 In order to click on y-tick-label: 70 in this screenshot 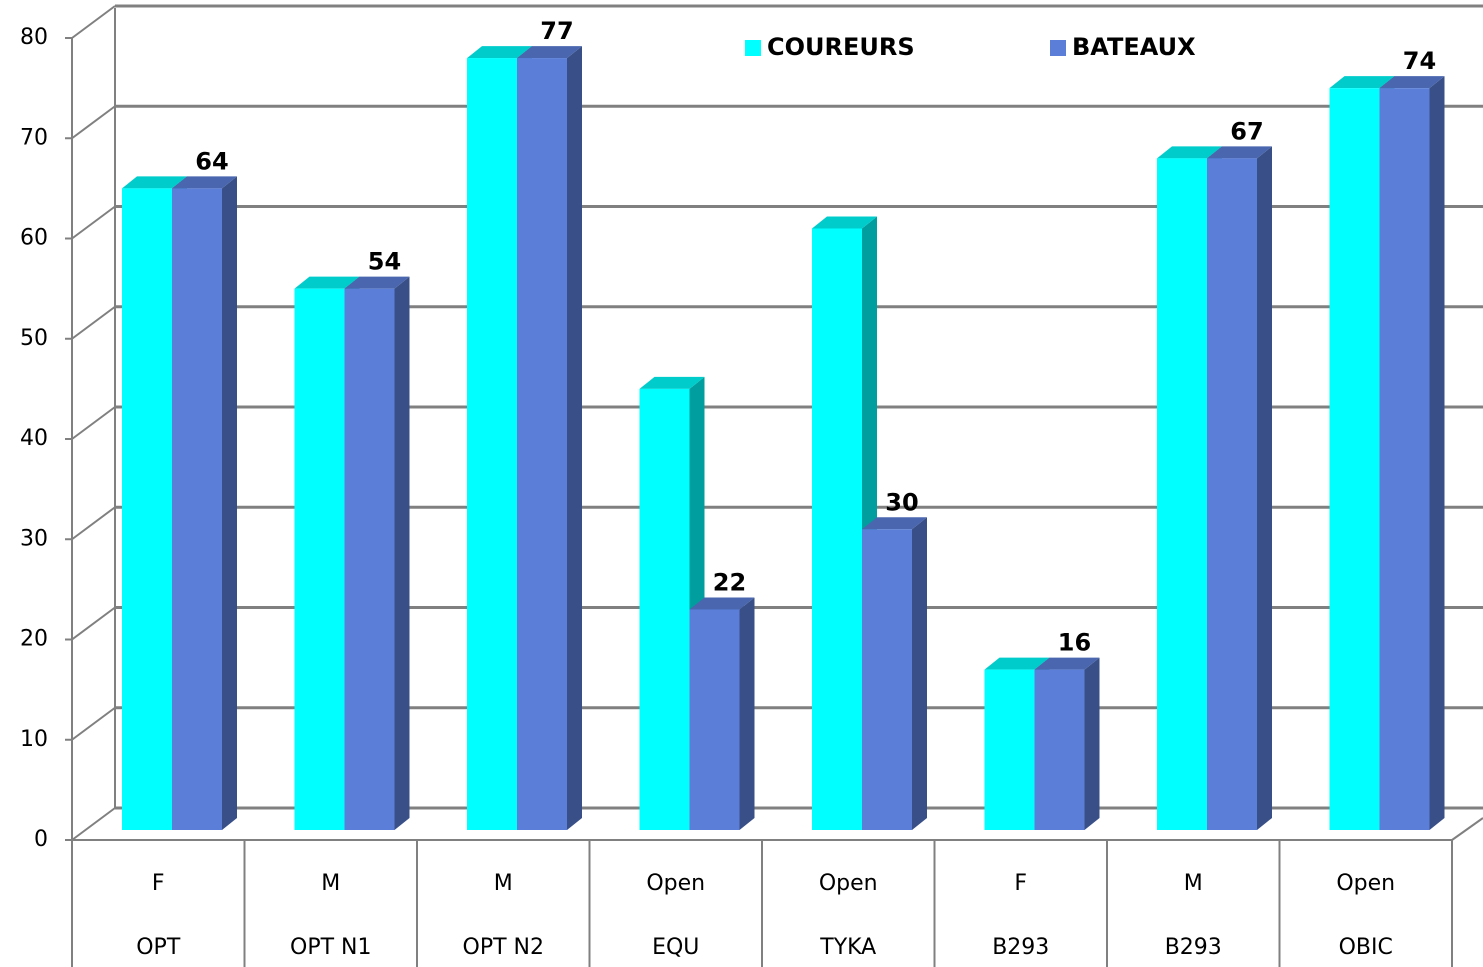, I will do `click(34, 137)`.